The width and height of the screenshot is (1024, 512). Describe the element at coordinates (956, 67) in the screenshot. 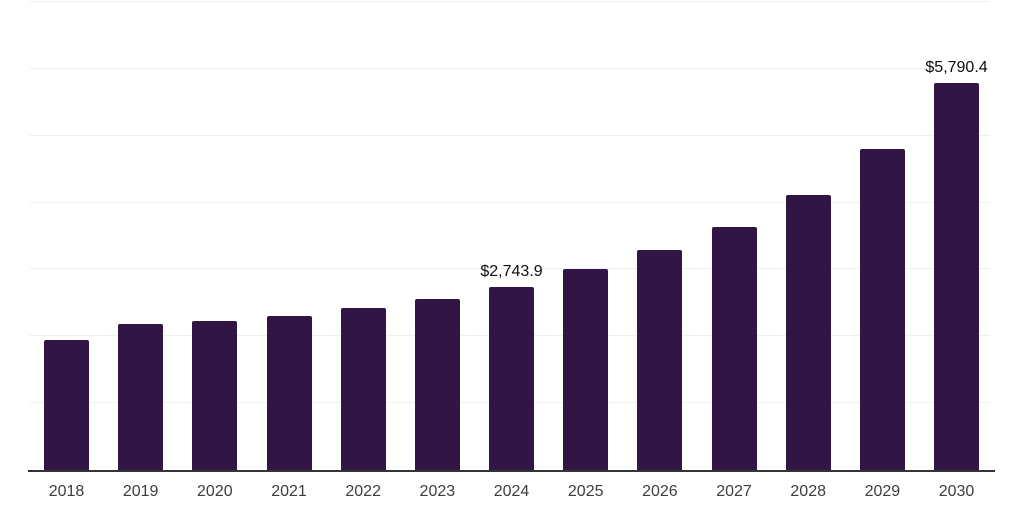

I see `data-label-2030: $5,790.4` at that location.